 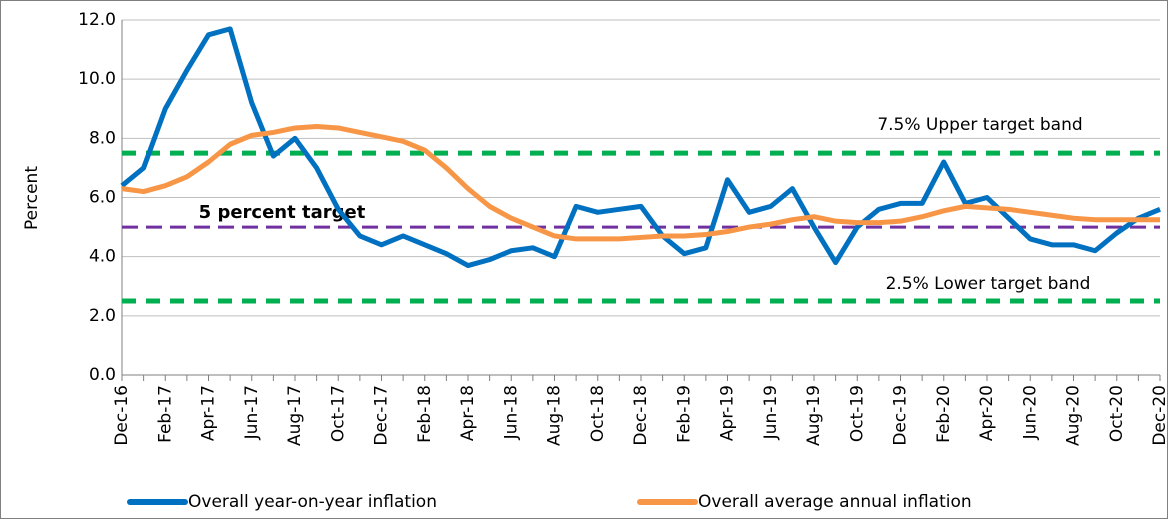 I want to click on y-tick-label: 10.0, so click(x=97, y=79).